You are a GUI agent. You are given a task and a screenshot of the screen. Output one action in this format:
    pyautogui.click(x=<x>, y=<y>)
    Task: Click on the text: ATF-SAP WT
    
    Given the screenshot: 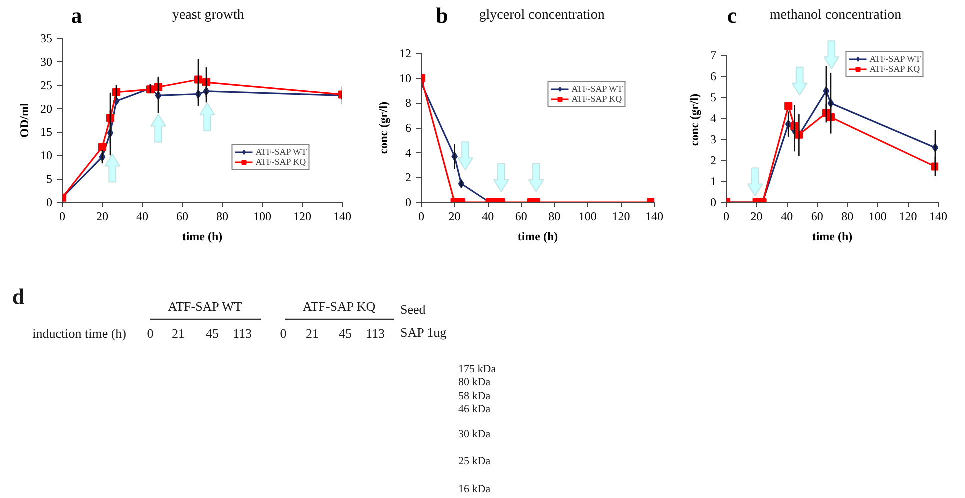 What is the action you would take?
    pyautogui.click(x=205, y=306)
    